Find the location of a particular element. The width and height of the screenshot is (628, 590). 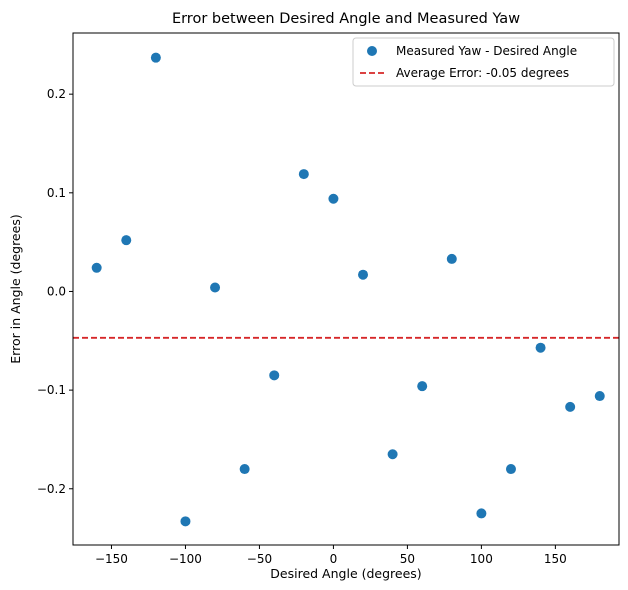

legend-entry-average-line: Average Error: -0.05 degrees is located at coordinates (482, 73).